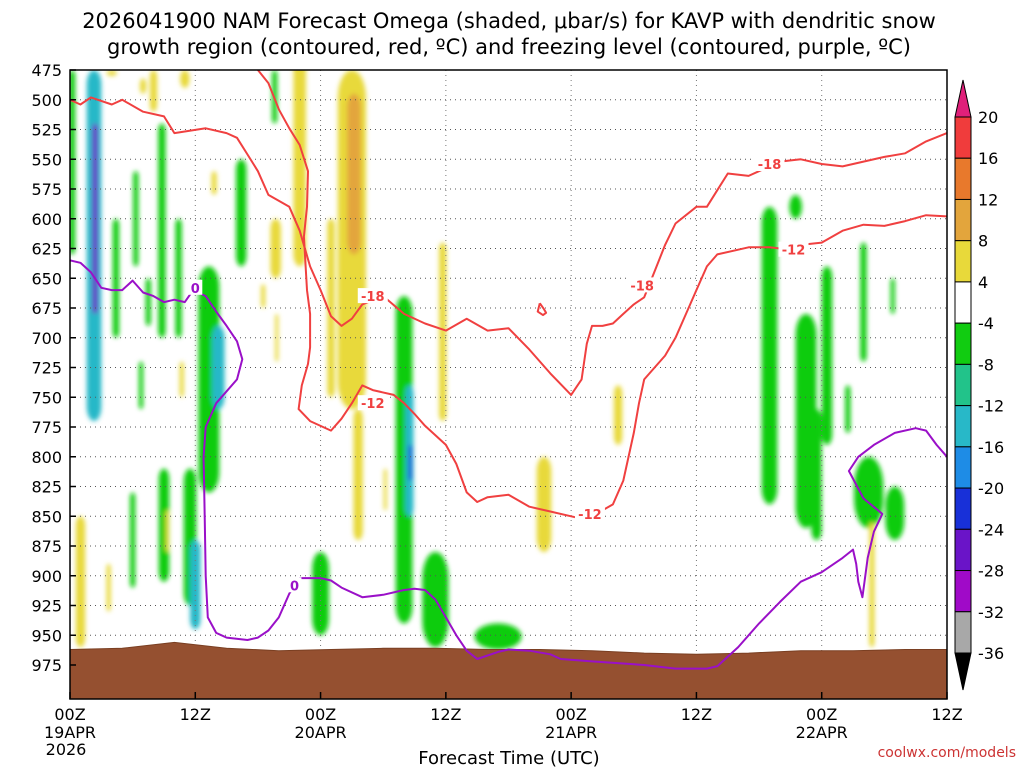  Describe the element at coordinates (991, 529) in the screenshot. I see `colorbar-label-10: -24` at that location.